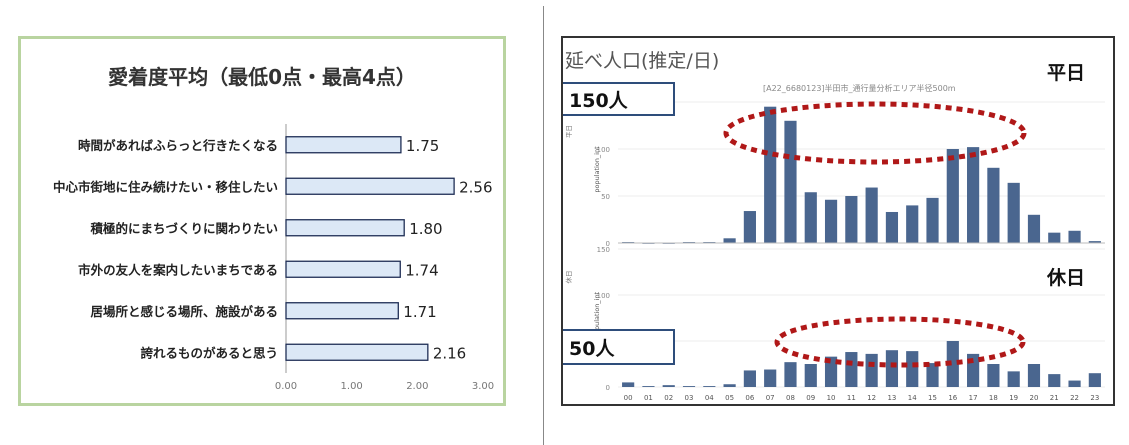 The height and width of the screenshot is (445, 1129). What do you see at coordinates (619, 99) in the screenshot?
I see `weekday-callout: 150人` at bounding box center [619, 99].